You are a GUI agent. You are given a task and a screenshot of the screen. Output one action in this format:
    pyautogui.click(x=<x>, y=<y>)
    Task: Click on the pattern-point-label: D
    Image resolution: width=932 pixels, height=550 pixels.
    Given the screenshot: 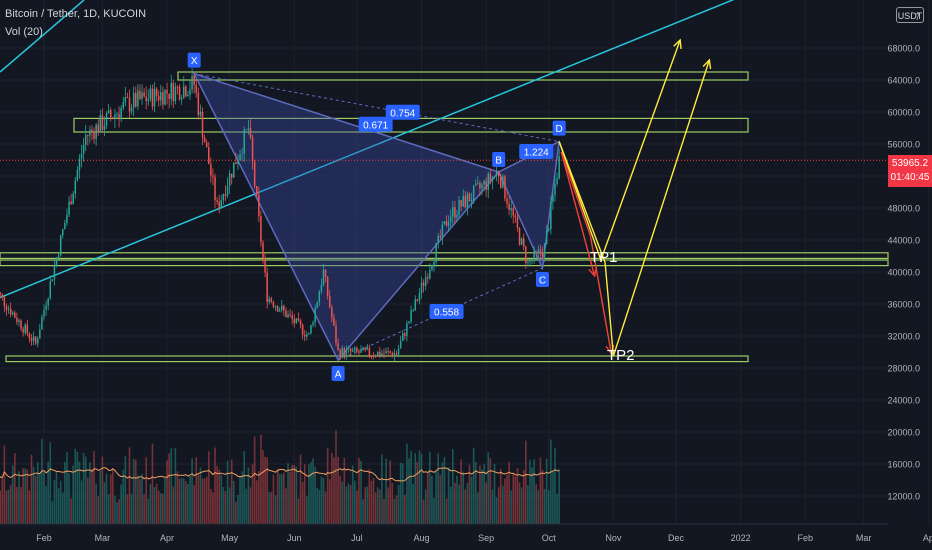 What is the action you would take?
    pyautogui.click(x=559, y=129)
    